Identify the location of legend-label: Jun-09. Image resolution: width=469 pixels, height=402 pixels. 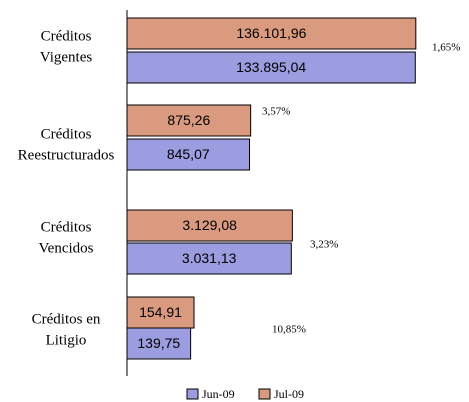
(218, 394).